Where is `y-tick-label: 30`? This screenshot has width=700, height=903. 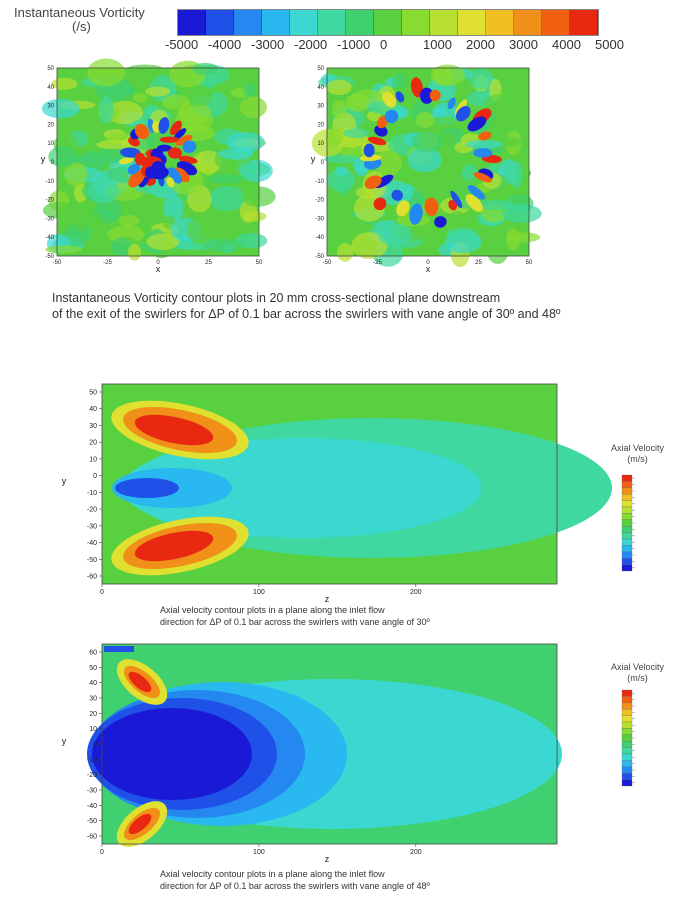
y-tick-label: 30 is located at coordinates (320, 107).